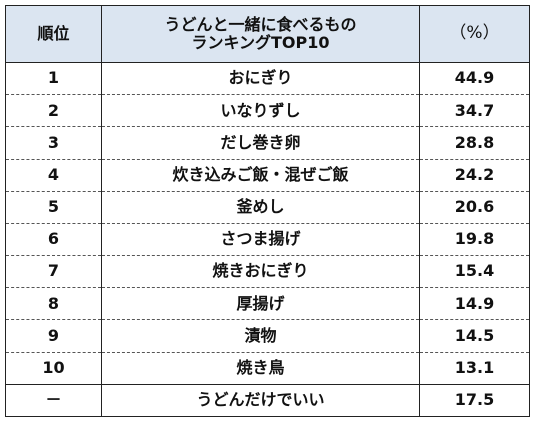 The image size is (536, 423). What do you see at coordinates (53, 34) in the screenshot?
I see `header-rank: 順位` at bounding box center [53, 34].